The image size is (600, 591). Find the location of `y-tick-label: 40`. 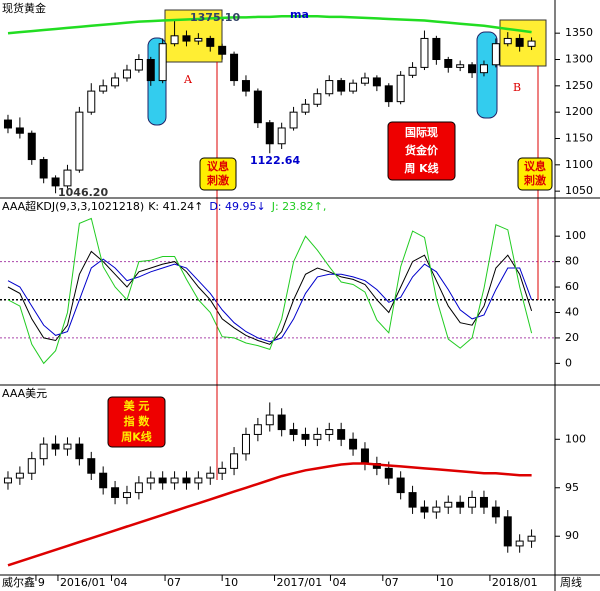

y-tick-label: 40 is located at coordinates (572, 311).